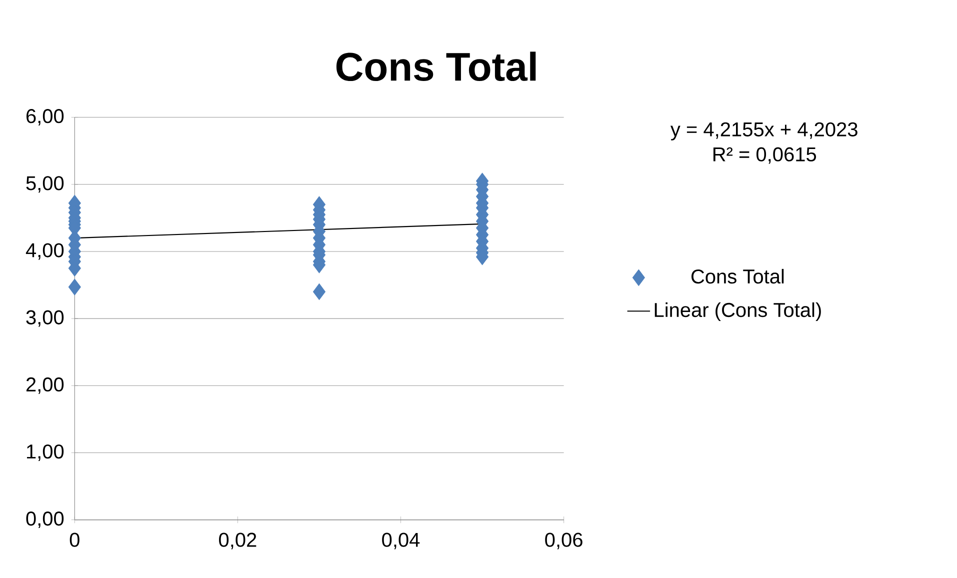 The image size is (957, 578). I want to click on x-tick-label: 0,04, so click(401, 541).